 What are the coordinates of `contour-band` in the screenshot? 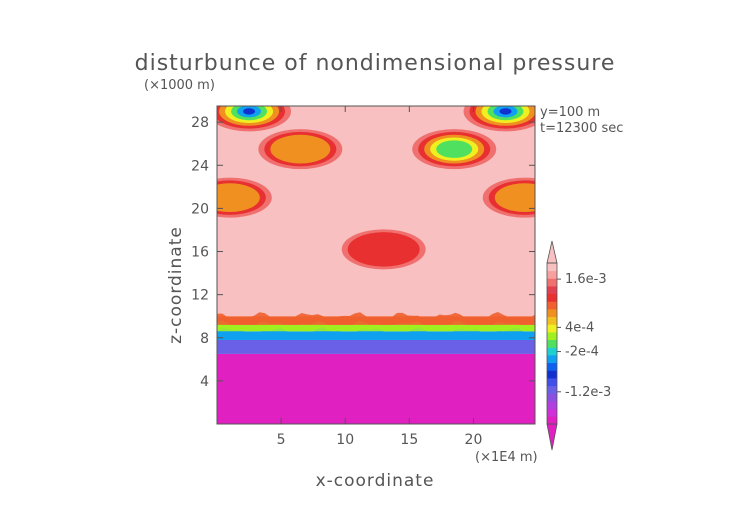 It's located at (376, 318).